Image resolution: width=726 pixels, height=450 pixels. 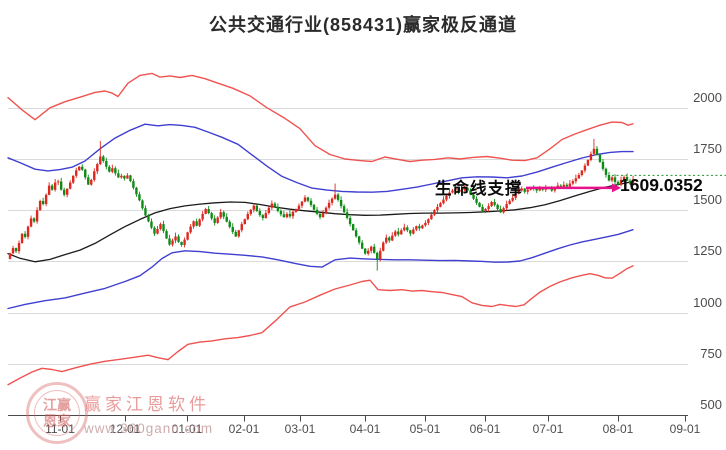 I want to click on x-axis-label: 09-01, so click(x=685, y=429).